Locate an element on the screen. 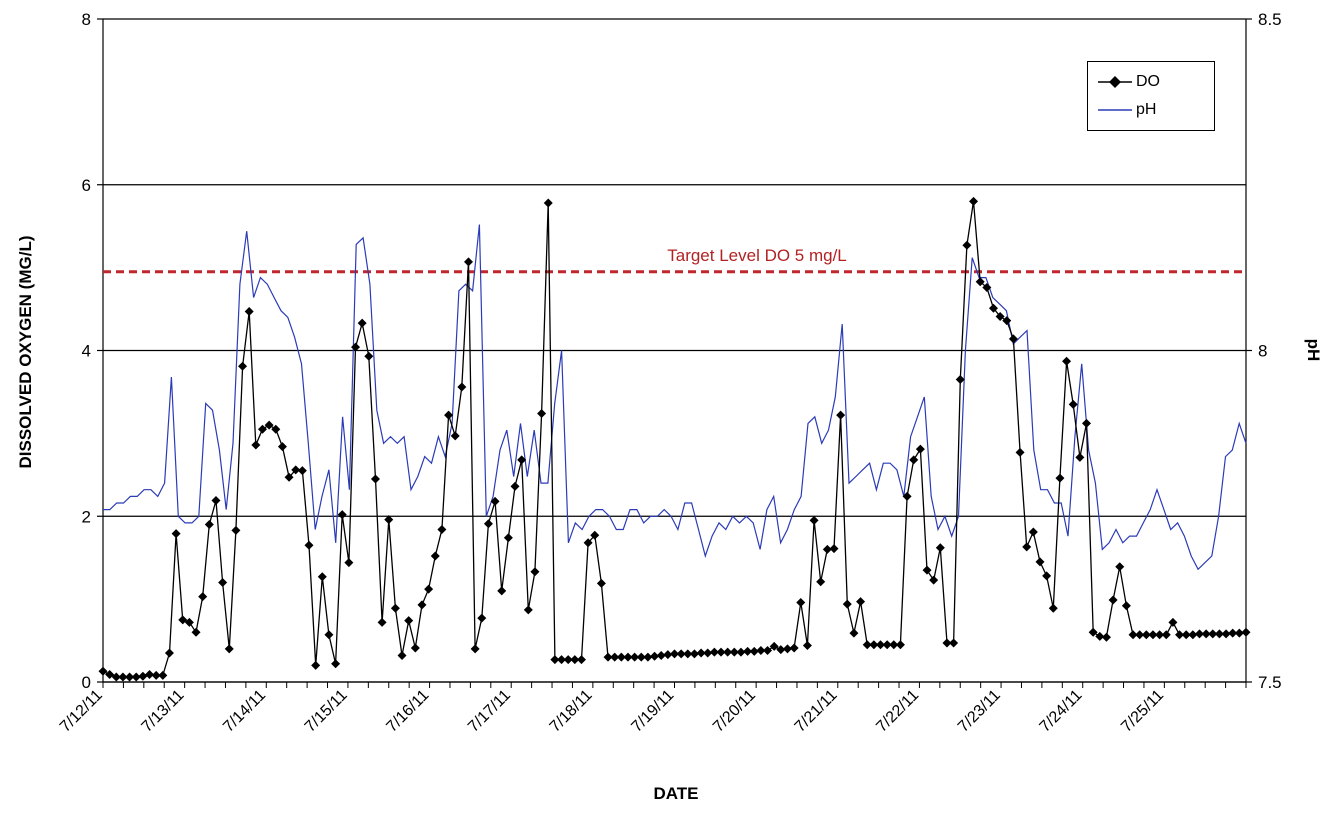  x-tick-label: 7/20/11 is located at coordinates (734, 711).